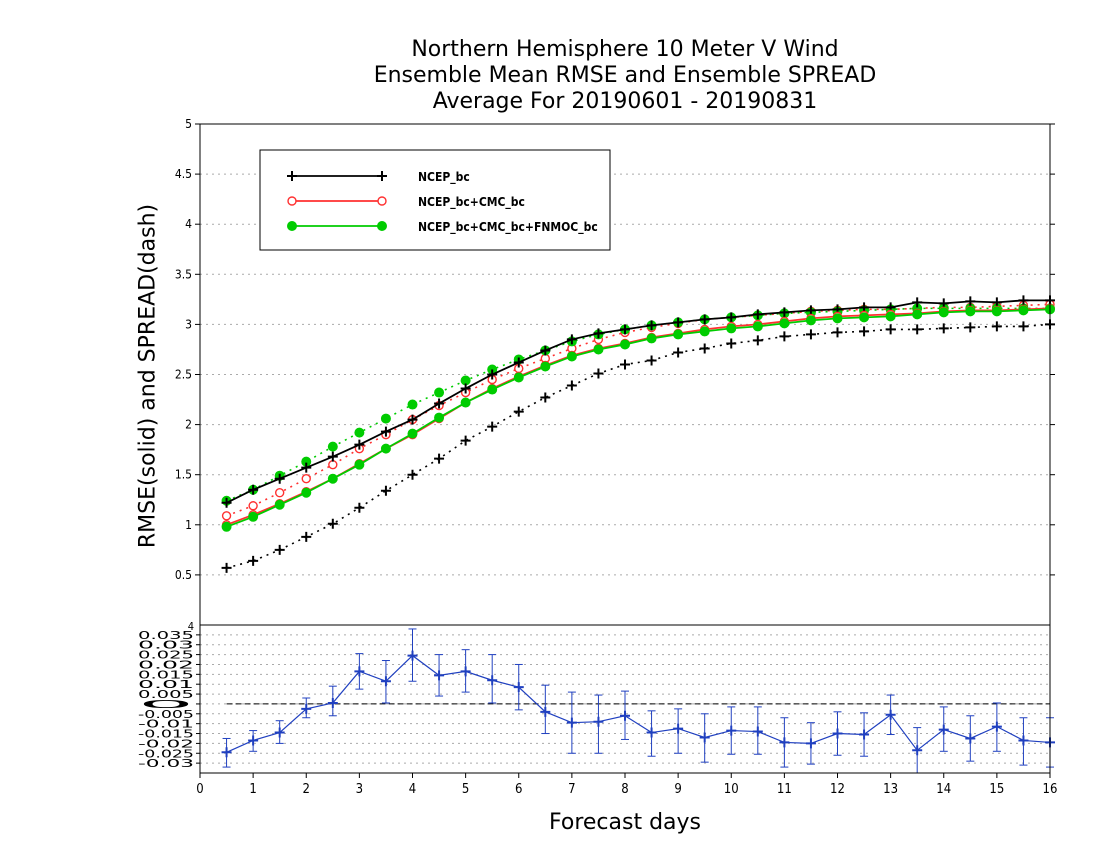 Image resolution: width=1100 pixels, height=850 pixels. I want to click on difference-line, so click(638, 703).